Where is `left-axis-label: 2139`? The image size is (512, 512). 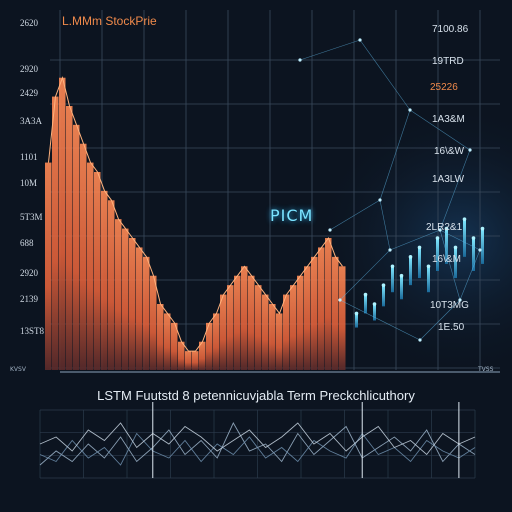 left-axis-label: 2139 is located at coordinates (29, 299).